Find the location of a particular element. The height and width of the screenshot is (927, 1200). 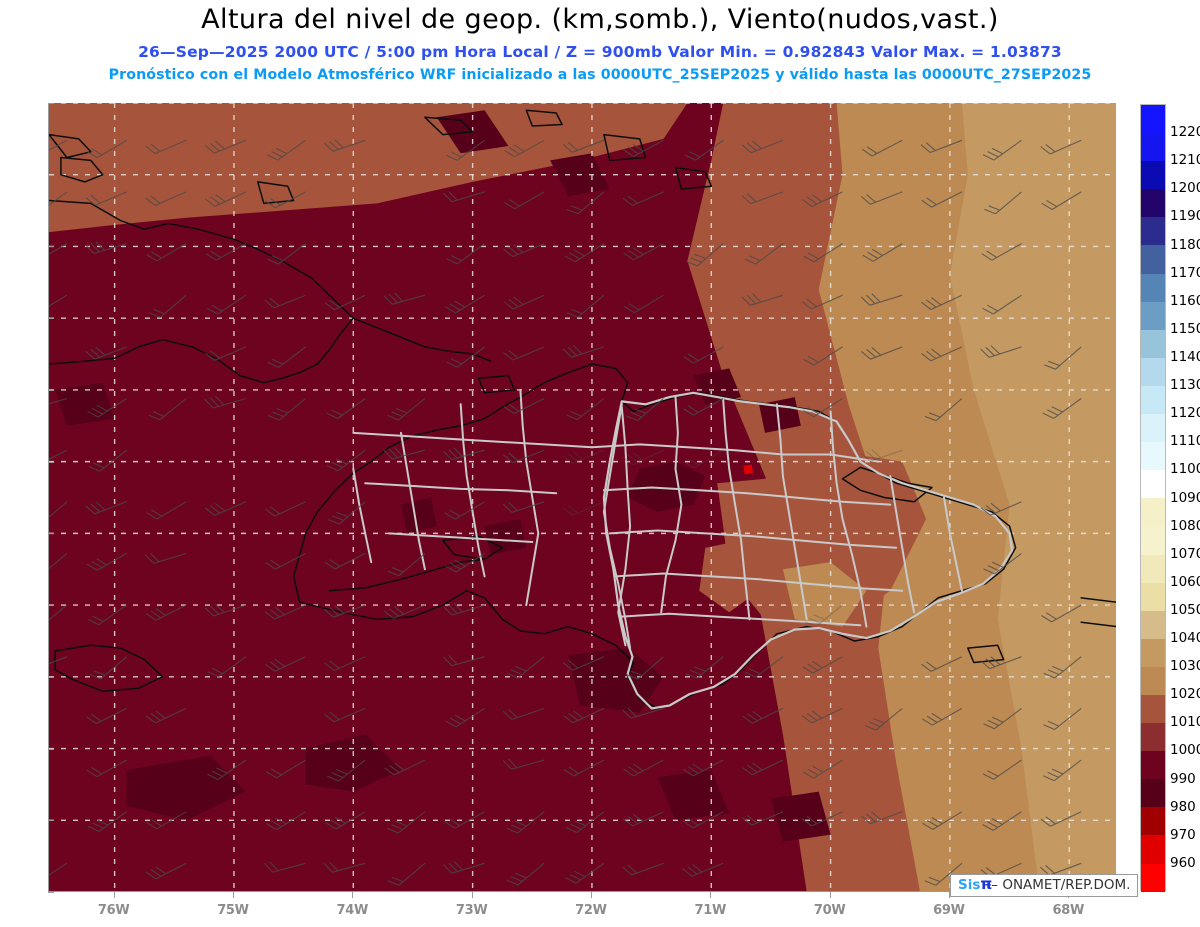

longitude-tick-label: 74W is located at coordinates (352, 910).